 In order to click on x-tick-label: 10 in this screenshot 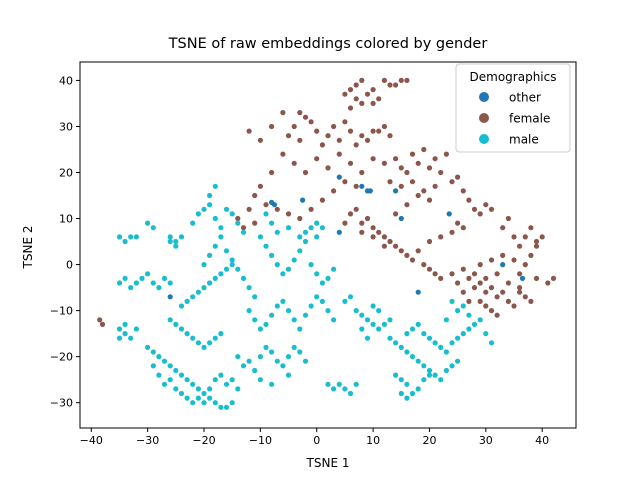, I will do `click(373, 440)`.